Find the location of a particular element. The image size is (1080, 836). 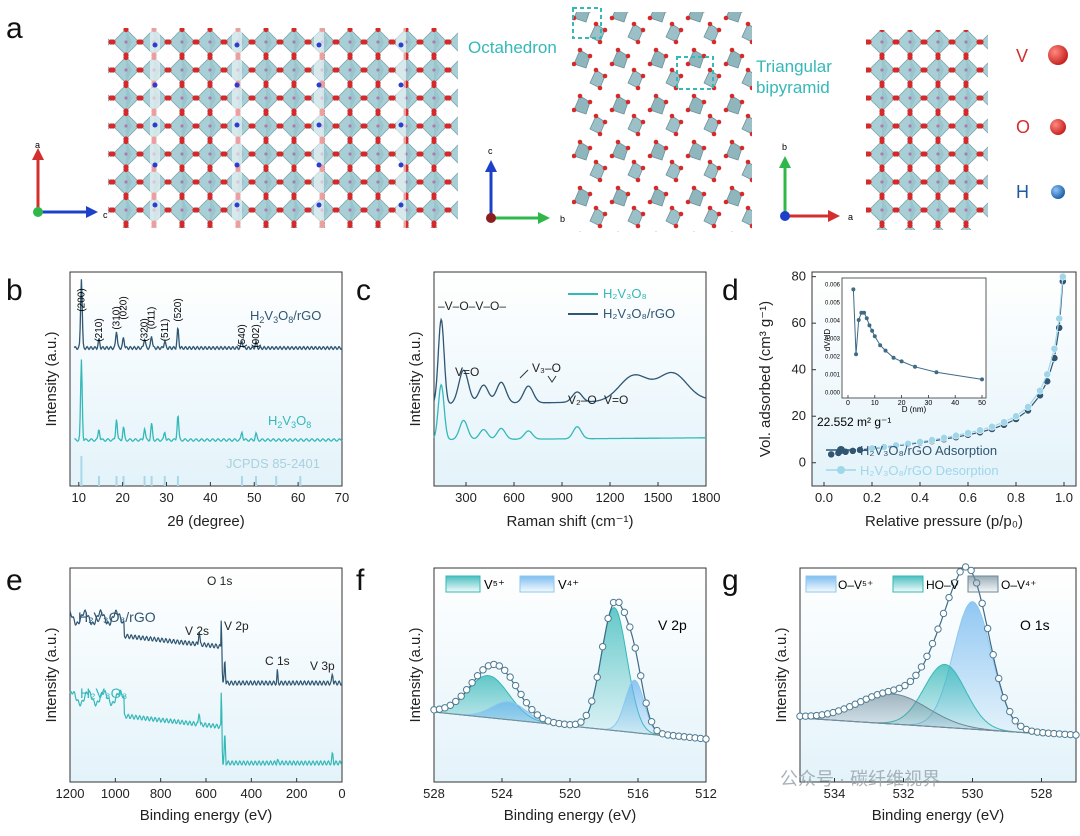

axis-label-b3: b is located at coordinates (784, 147).